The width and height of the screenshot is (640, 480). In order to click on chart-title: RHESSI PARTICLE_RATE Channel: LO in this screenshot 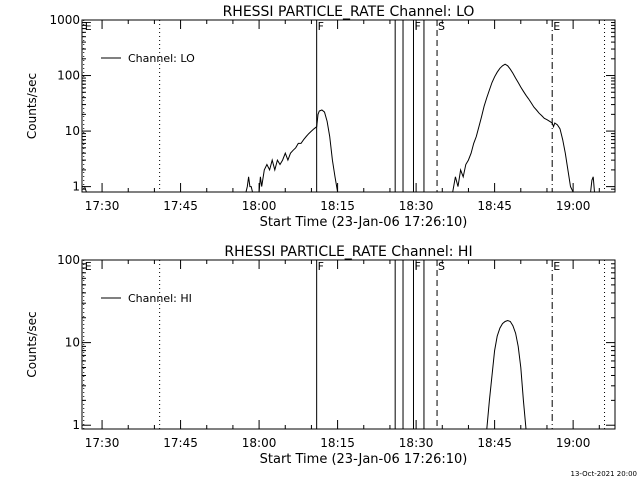, I will do `click(349, 12)`.